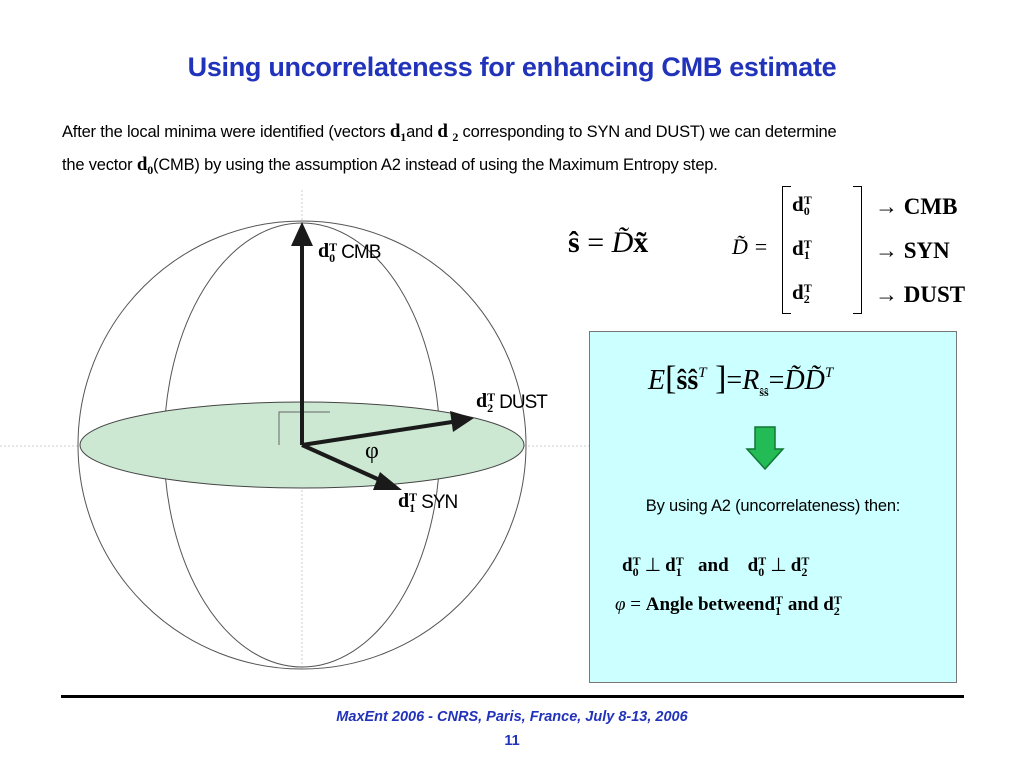 The image size is (1024, 768). I want to click on vector-d2: d 2, so click(448, 132).